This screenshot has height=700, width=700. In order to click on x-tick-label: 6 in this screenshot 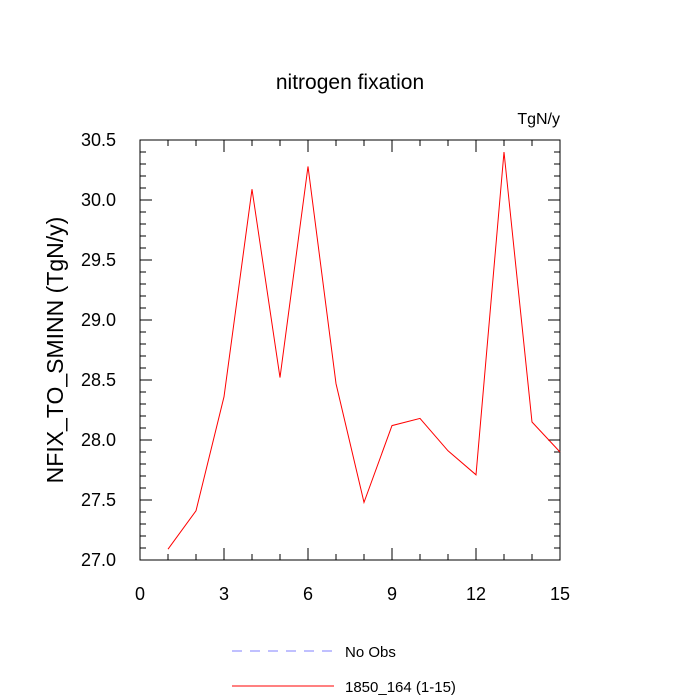, I will do `click(308, 594)`.